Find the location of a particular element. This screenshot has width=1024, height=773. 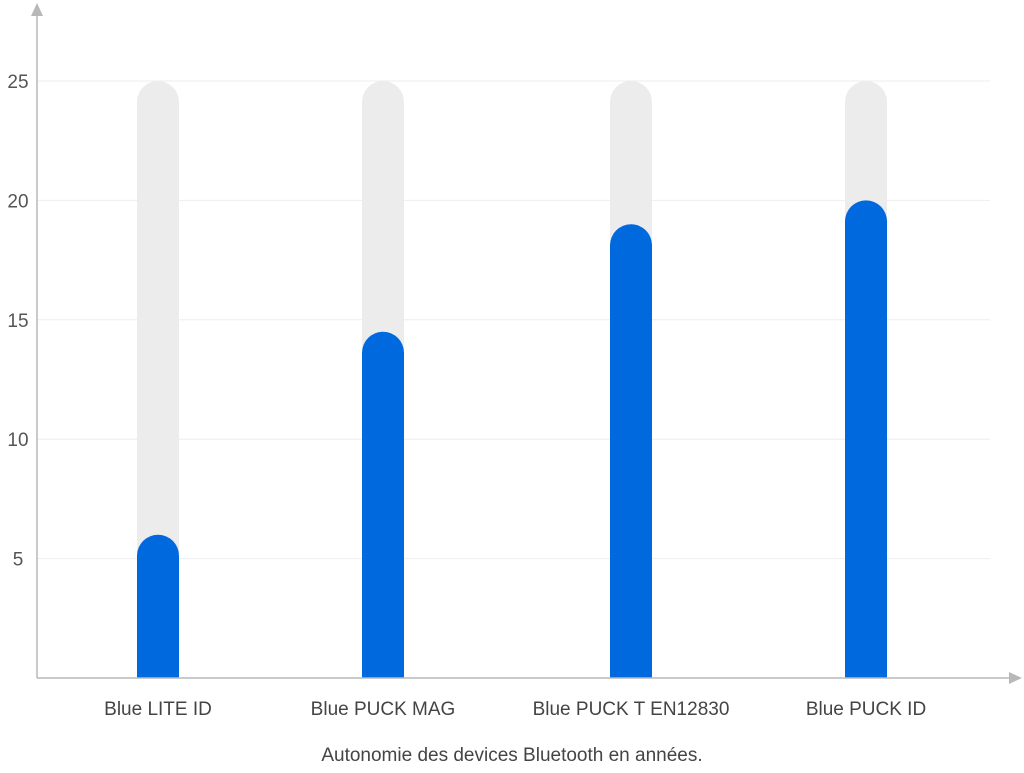

x-axis-arrow is located at coordinates (1015, 678).